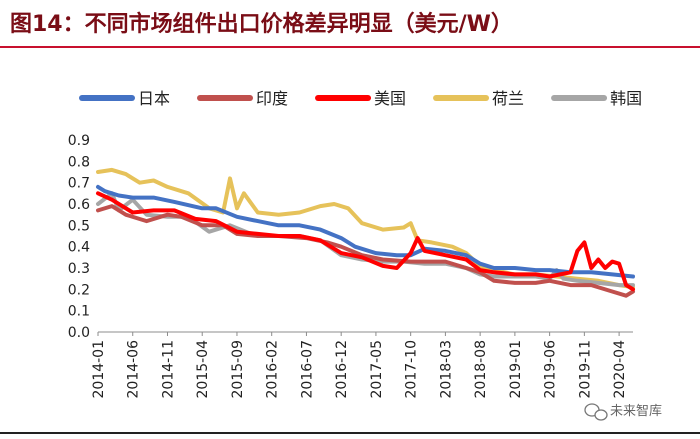  What do you see at coordinates (350, 433) in the screenshot?
I see `bottom-rule` at bounding box center [350, 433].